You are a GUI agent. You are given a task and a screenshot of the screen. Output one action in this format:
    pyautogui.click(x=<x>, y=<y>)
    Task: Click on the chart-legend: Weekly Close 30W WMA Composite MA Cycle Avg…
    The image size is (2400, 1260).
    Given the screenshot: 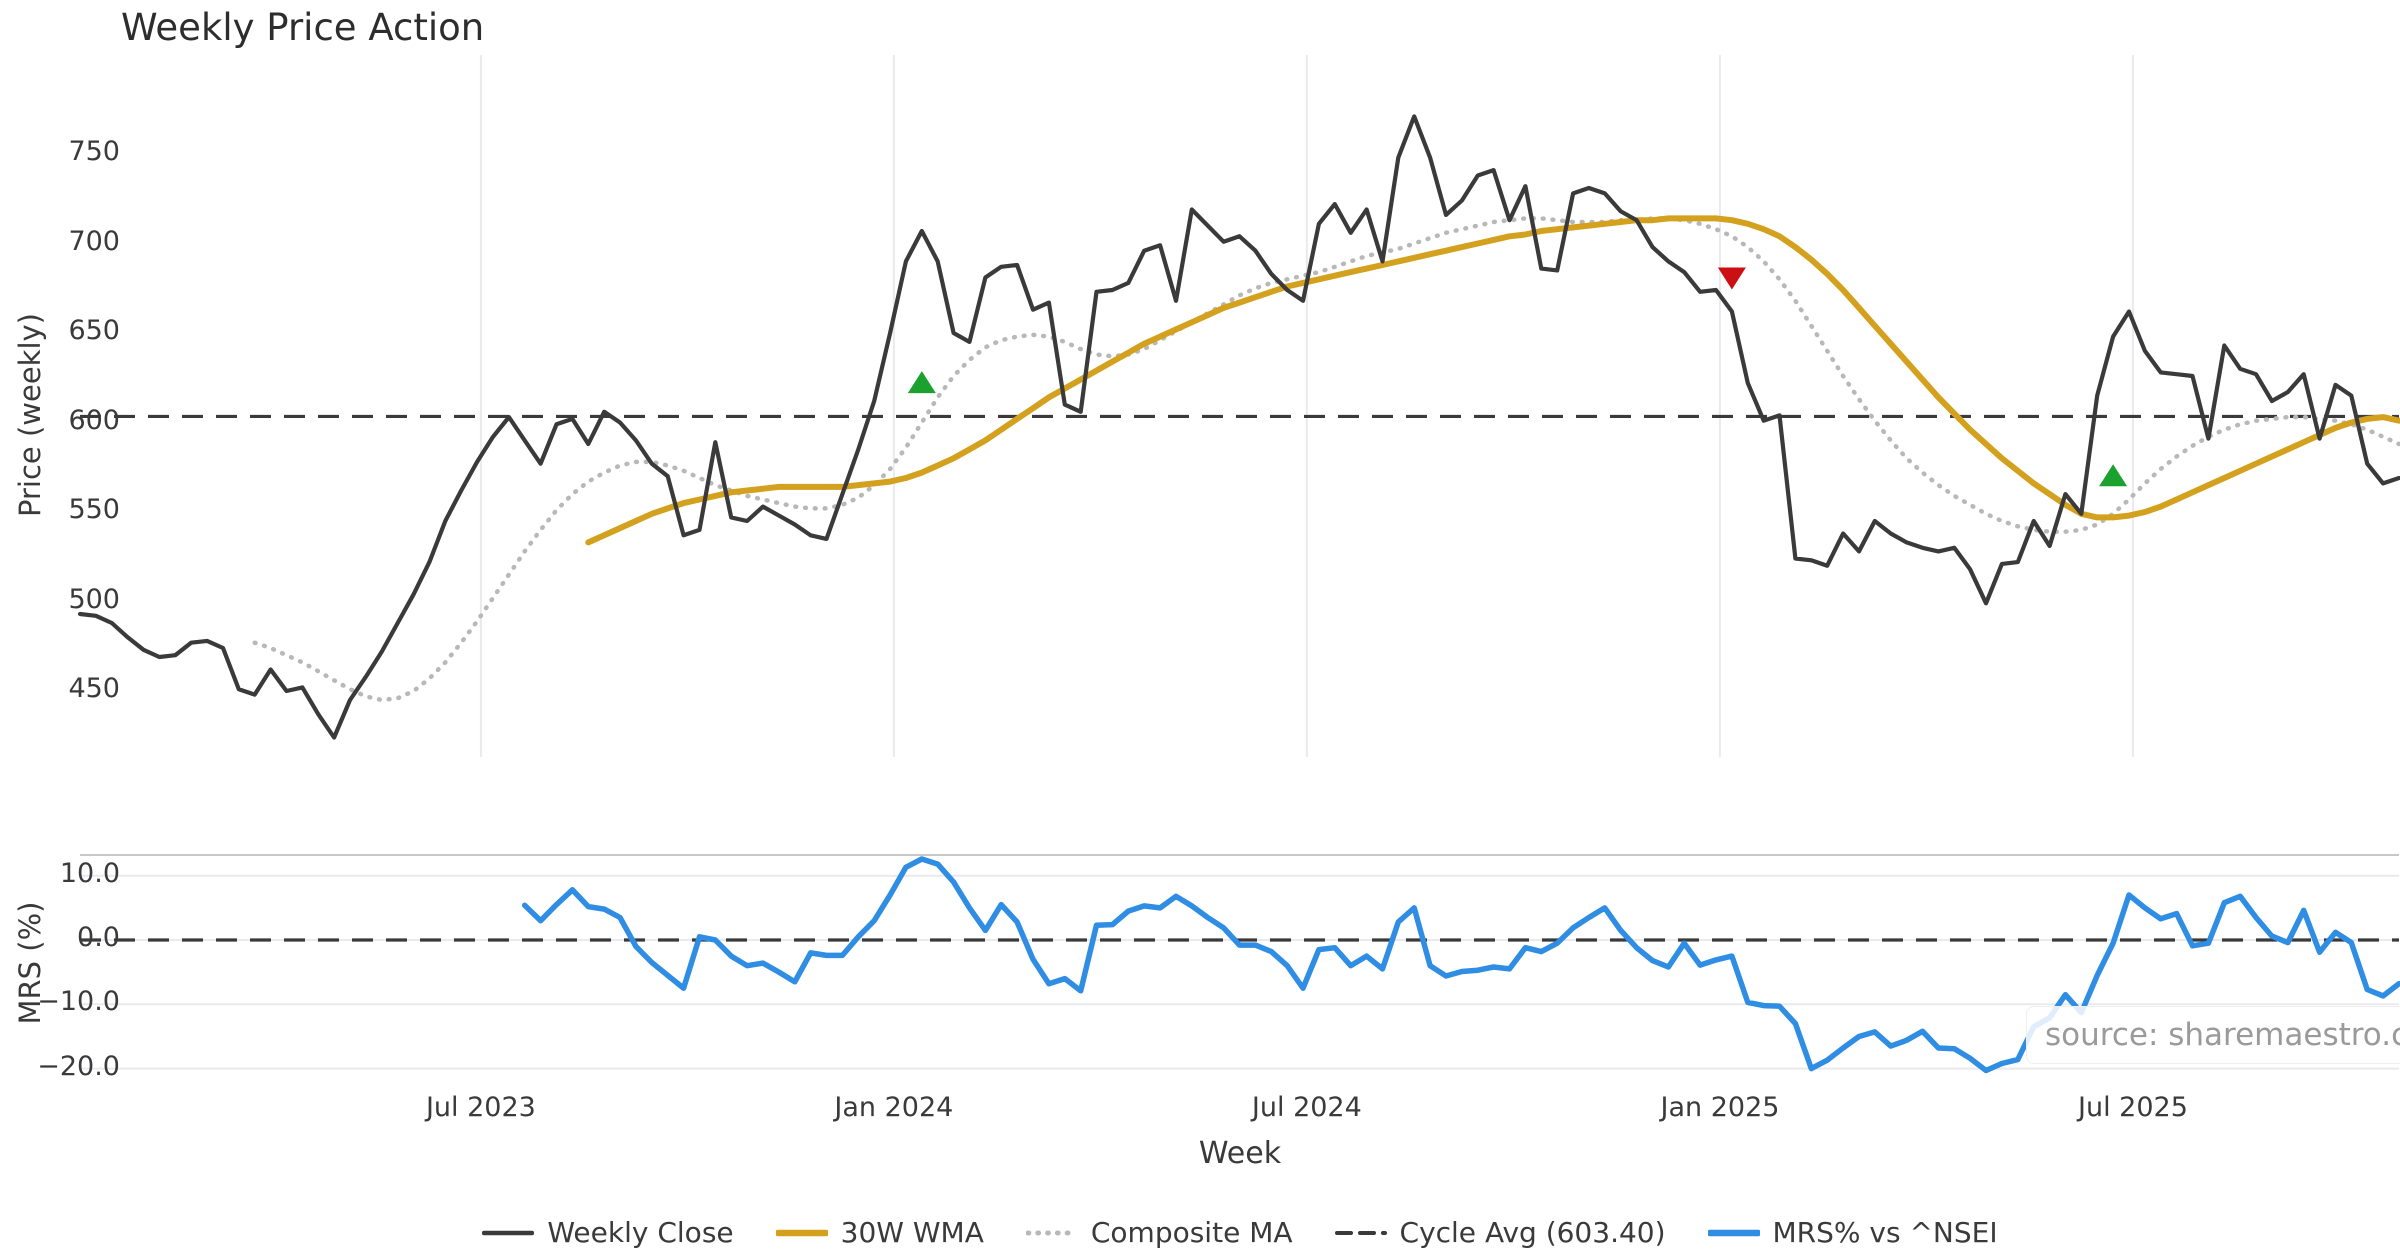 What is the action you would take?
    pyautogui.click(x=1240, y=1232)
    